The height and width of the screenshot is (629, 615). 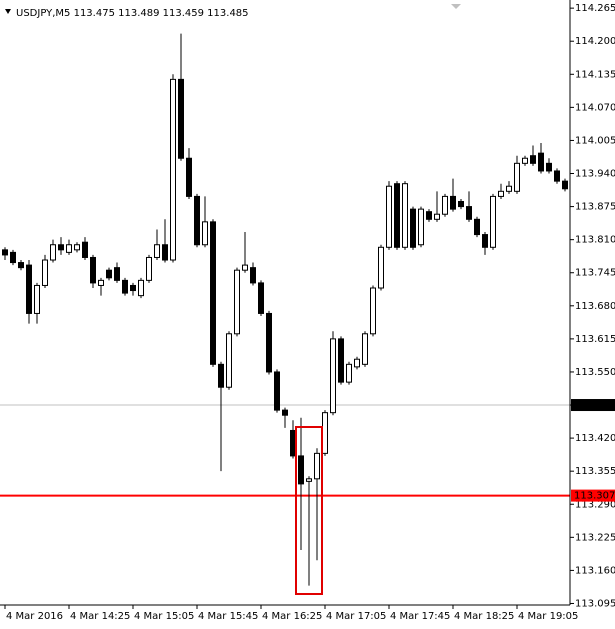 I want to click on x-tick-label: 4 Mar 16:25, so click(x=292, y=616).